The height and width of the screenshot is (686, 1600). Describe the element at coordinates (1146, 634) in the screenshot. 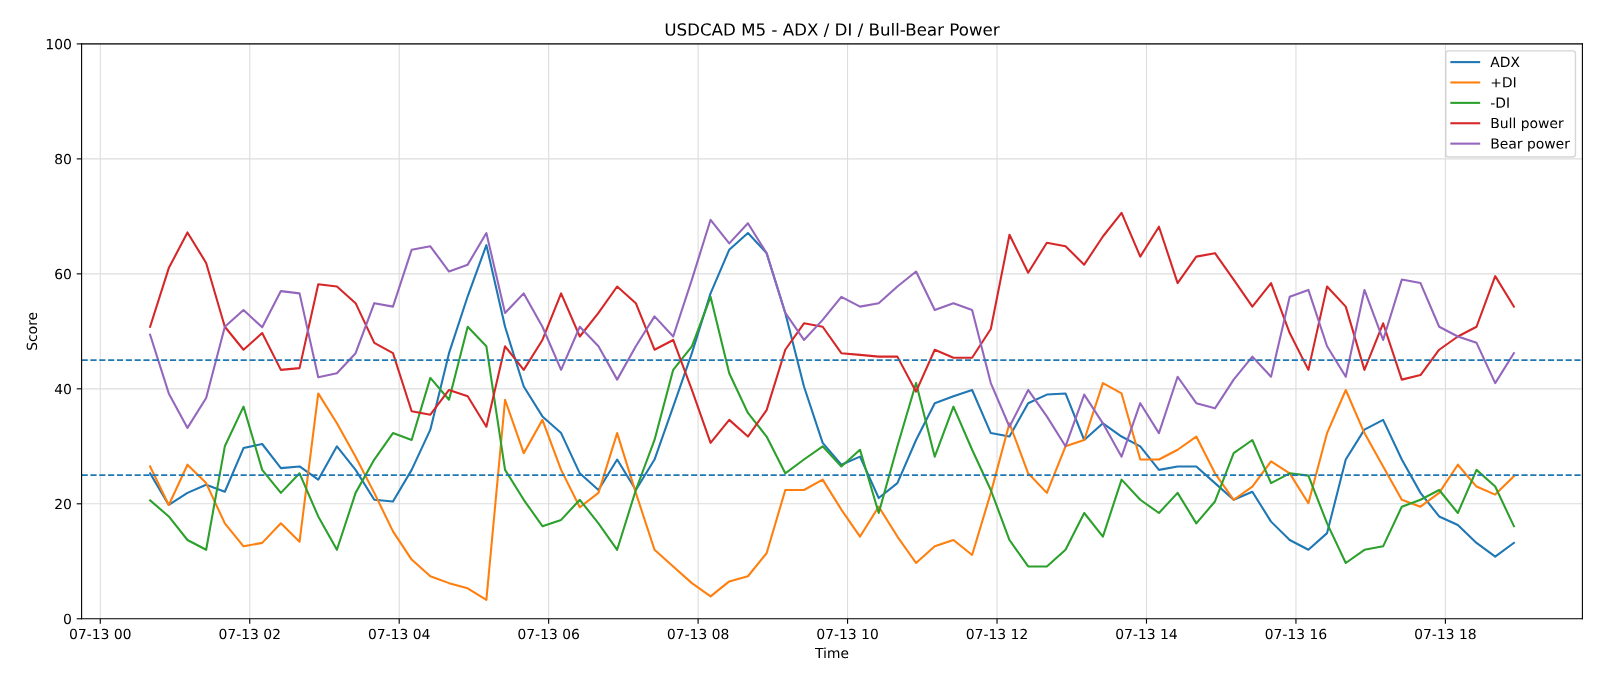

I see `x-tick-label: 07-13 14` at that location.